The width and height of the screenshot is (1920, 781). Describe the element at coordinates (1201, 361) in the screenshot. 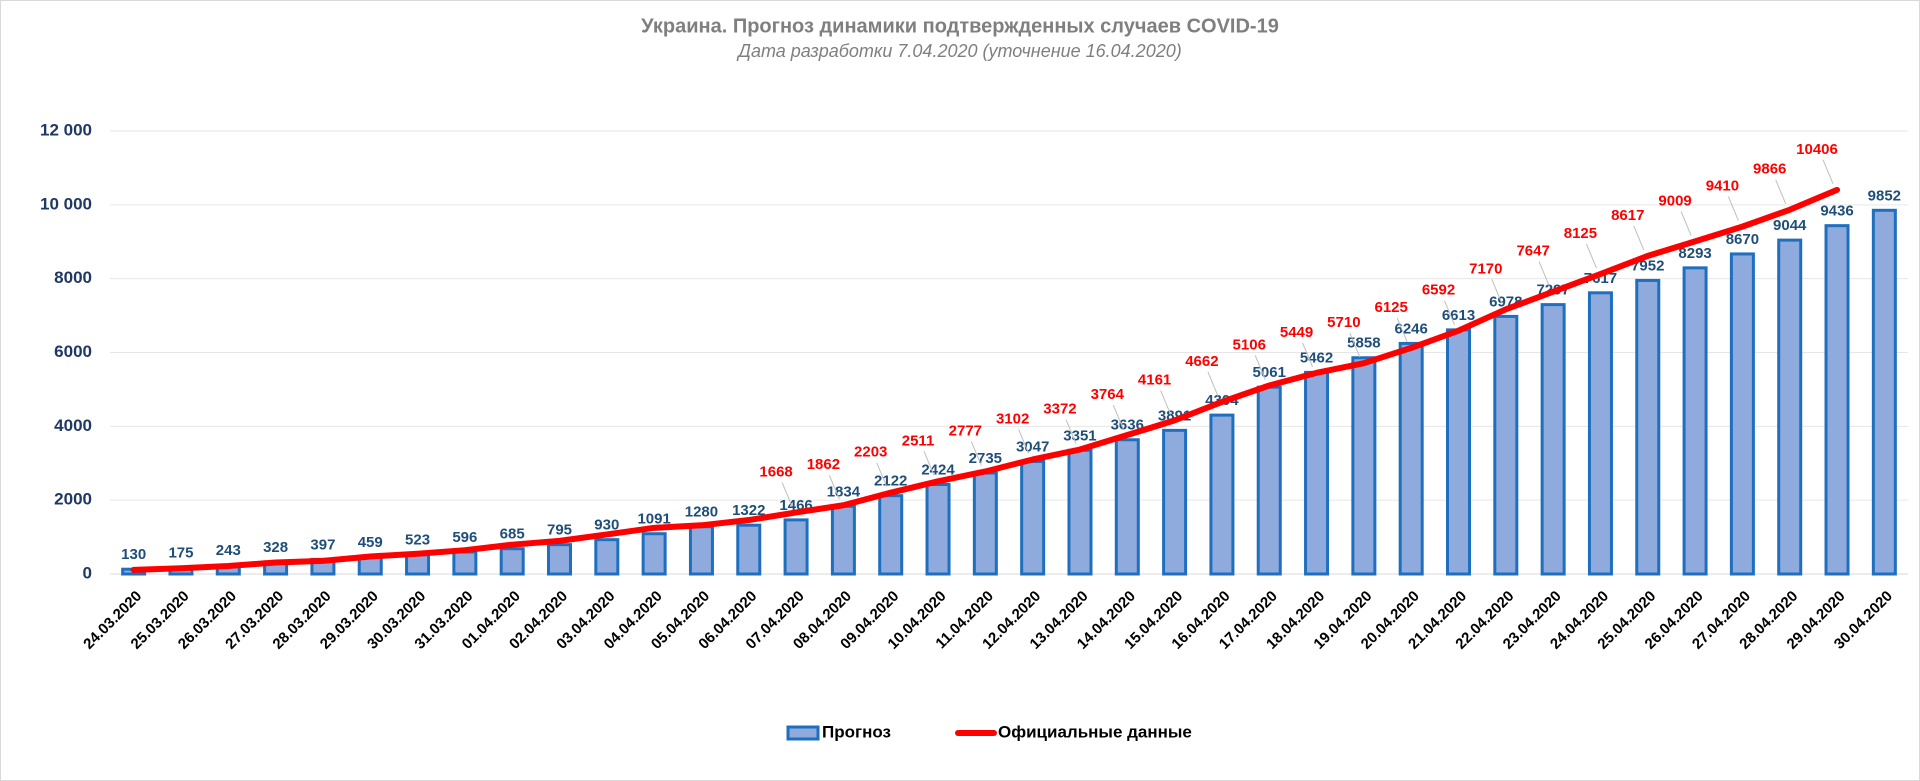

I see `line-label: 4662` at that location.